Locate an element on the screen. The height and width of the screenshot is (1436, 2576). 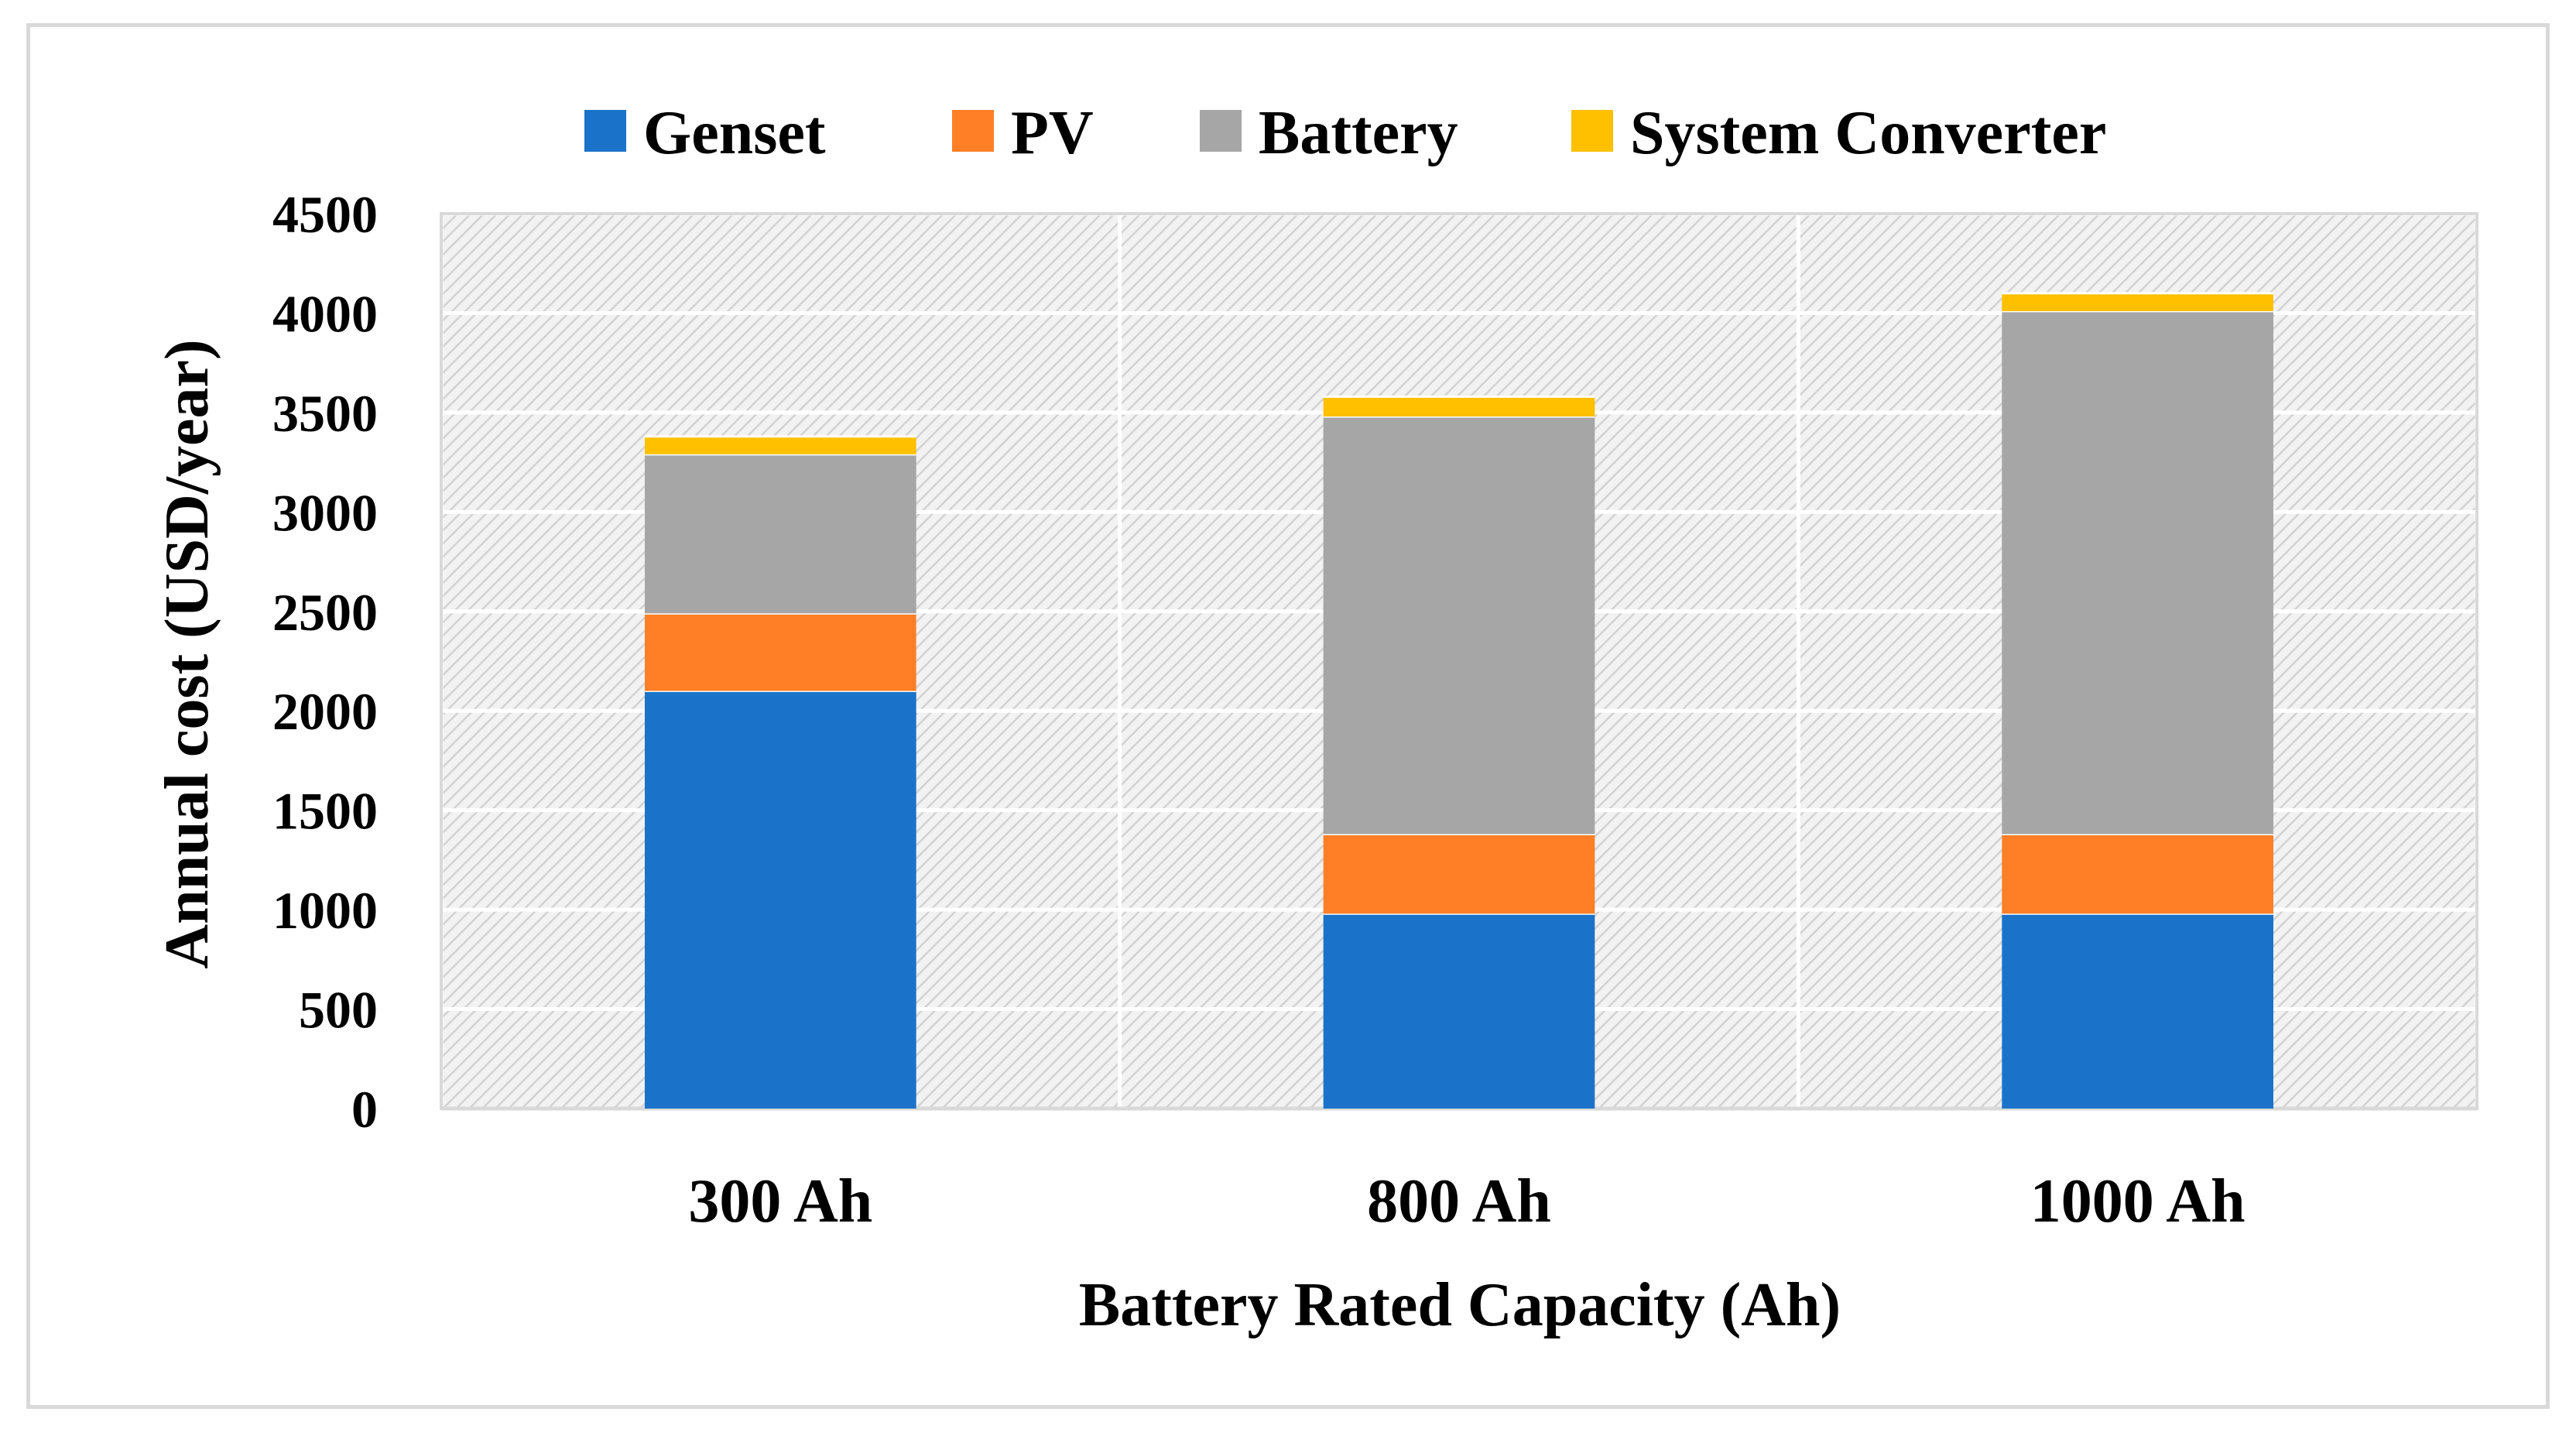
legend-swatch-genset is located at coordinates (605, 131).